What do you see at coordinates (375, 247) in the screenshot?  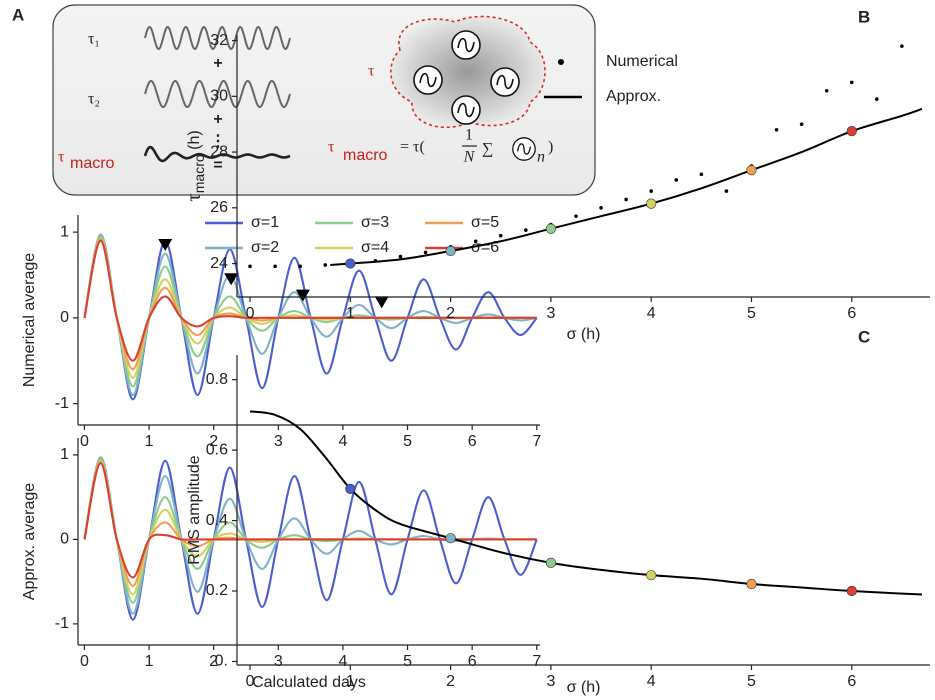 I see `legend-label: σ=4` at bounding box center [375, 247].